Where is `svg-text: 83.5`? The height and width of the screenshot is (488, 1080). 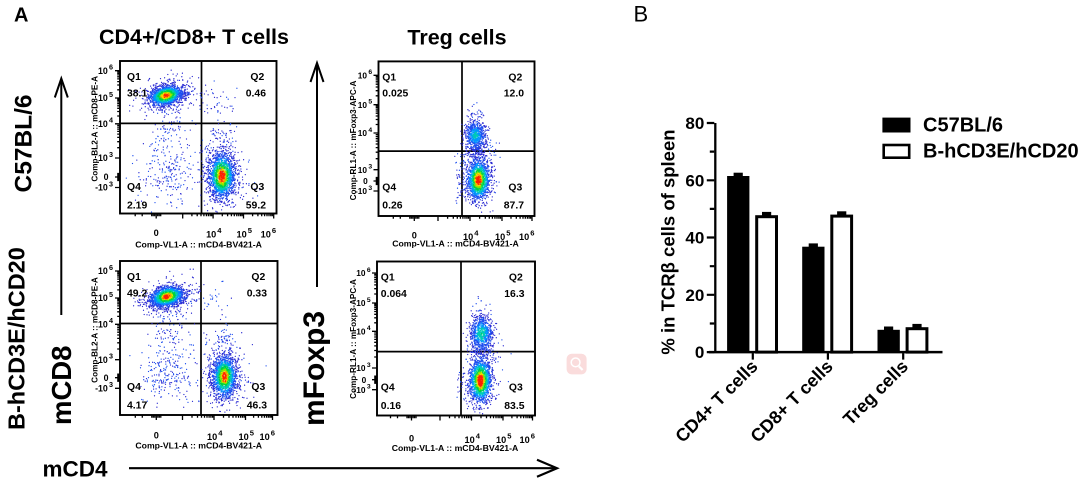 svg-text: 83.5 is located at coordinates (514, 406).